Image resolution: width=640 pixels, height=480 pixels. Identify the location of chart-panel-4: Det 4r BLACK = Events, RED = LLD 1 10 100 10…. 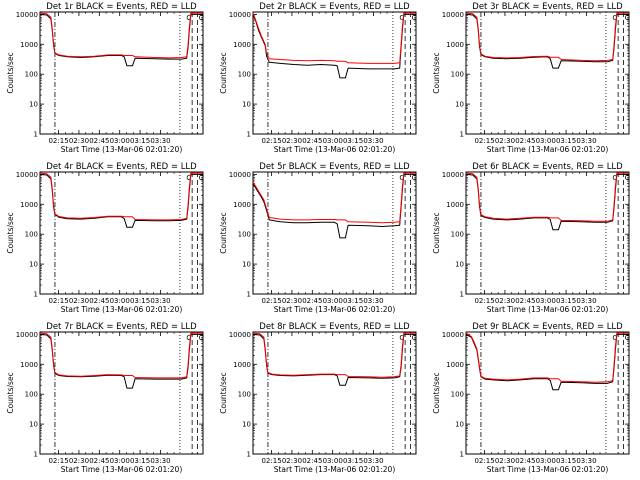
(105, 238).